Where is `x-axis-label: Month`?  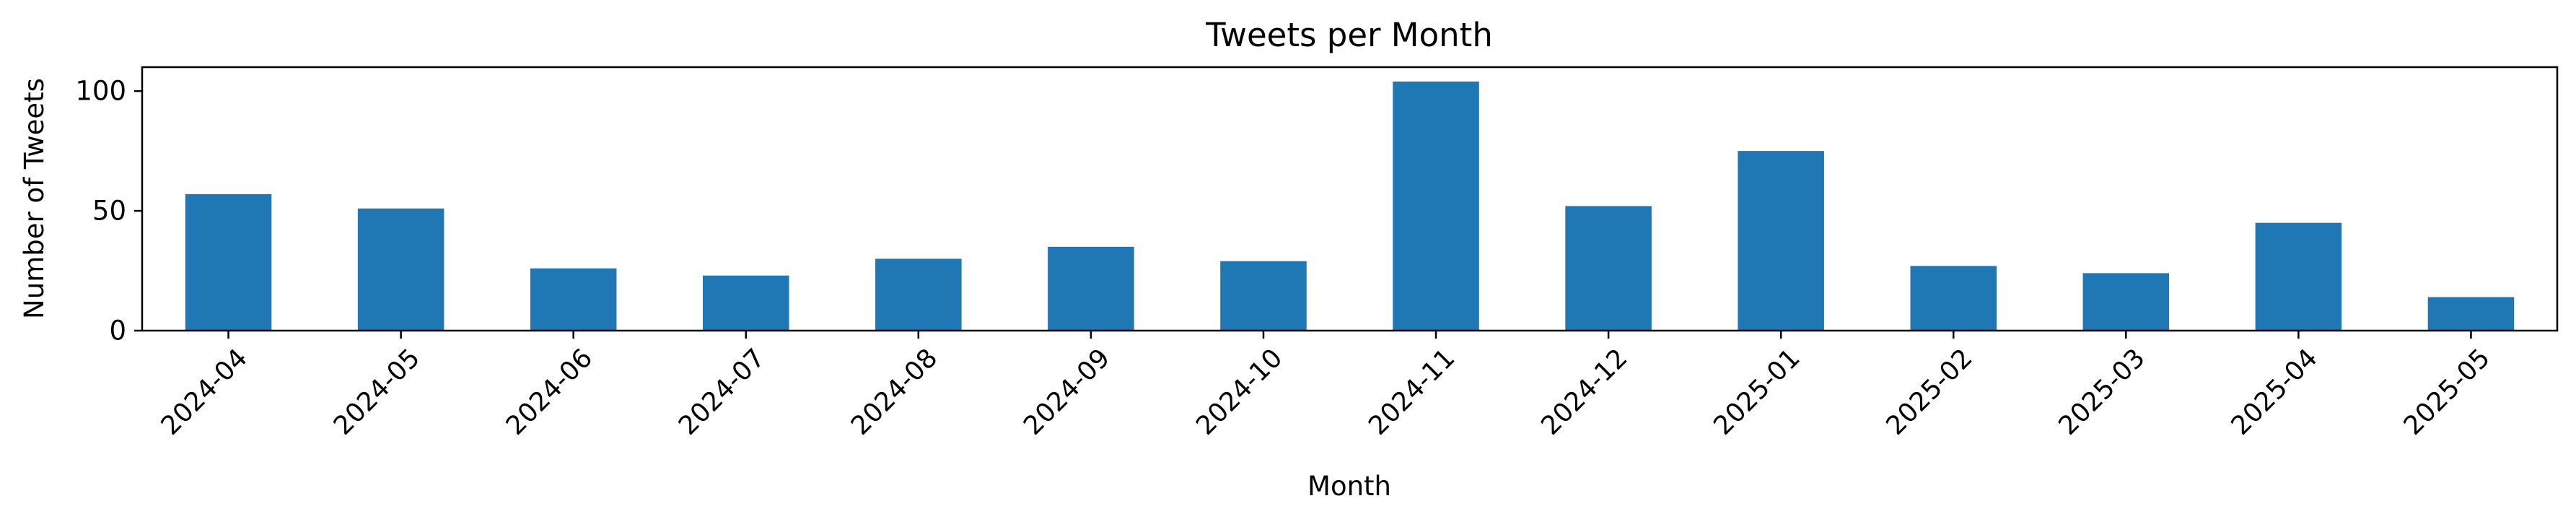
x-axis-label: Month is located at coordinates (1349, 486).